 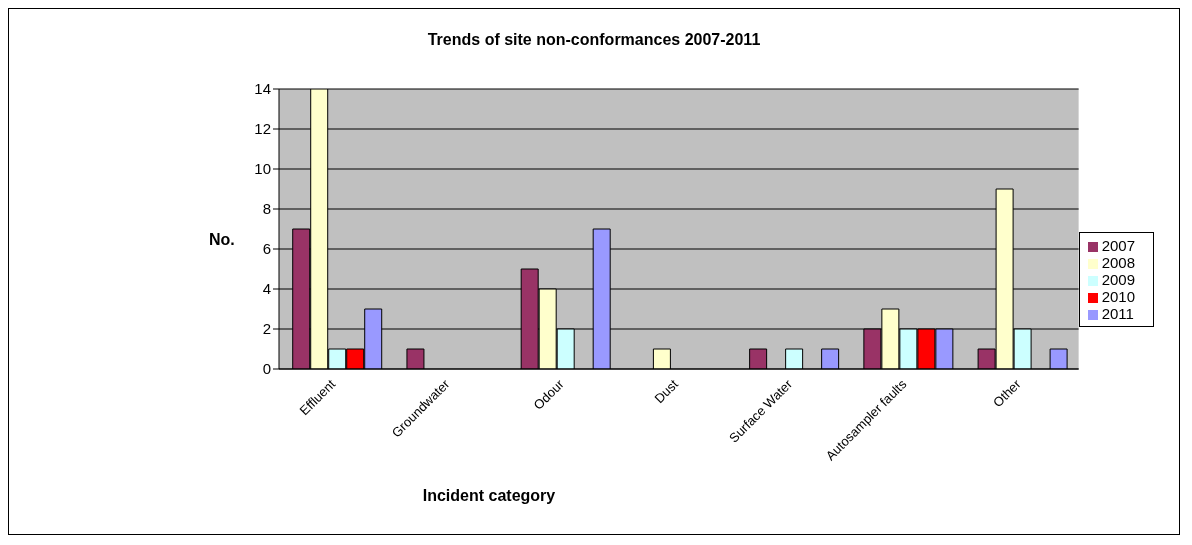 I want to click on legend-label: 2009, so click(x=1118, y=279).